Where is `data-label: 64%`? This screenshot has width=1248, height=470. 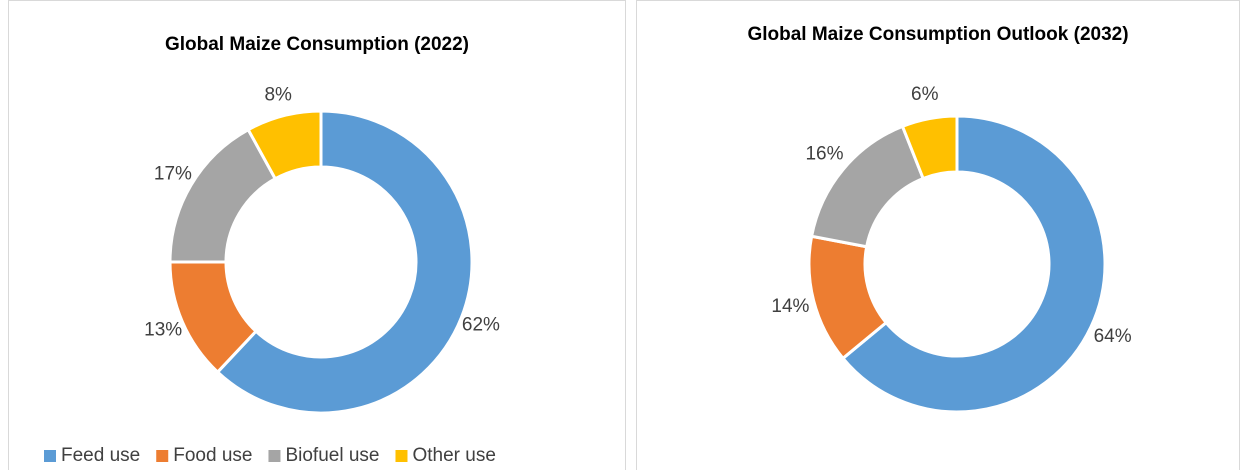
data-label: 64% is located at coordinates (1113, 336).